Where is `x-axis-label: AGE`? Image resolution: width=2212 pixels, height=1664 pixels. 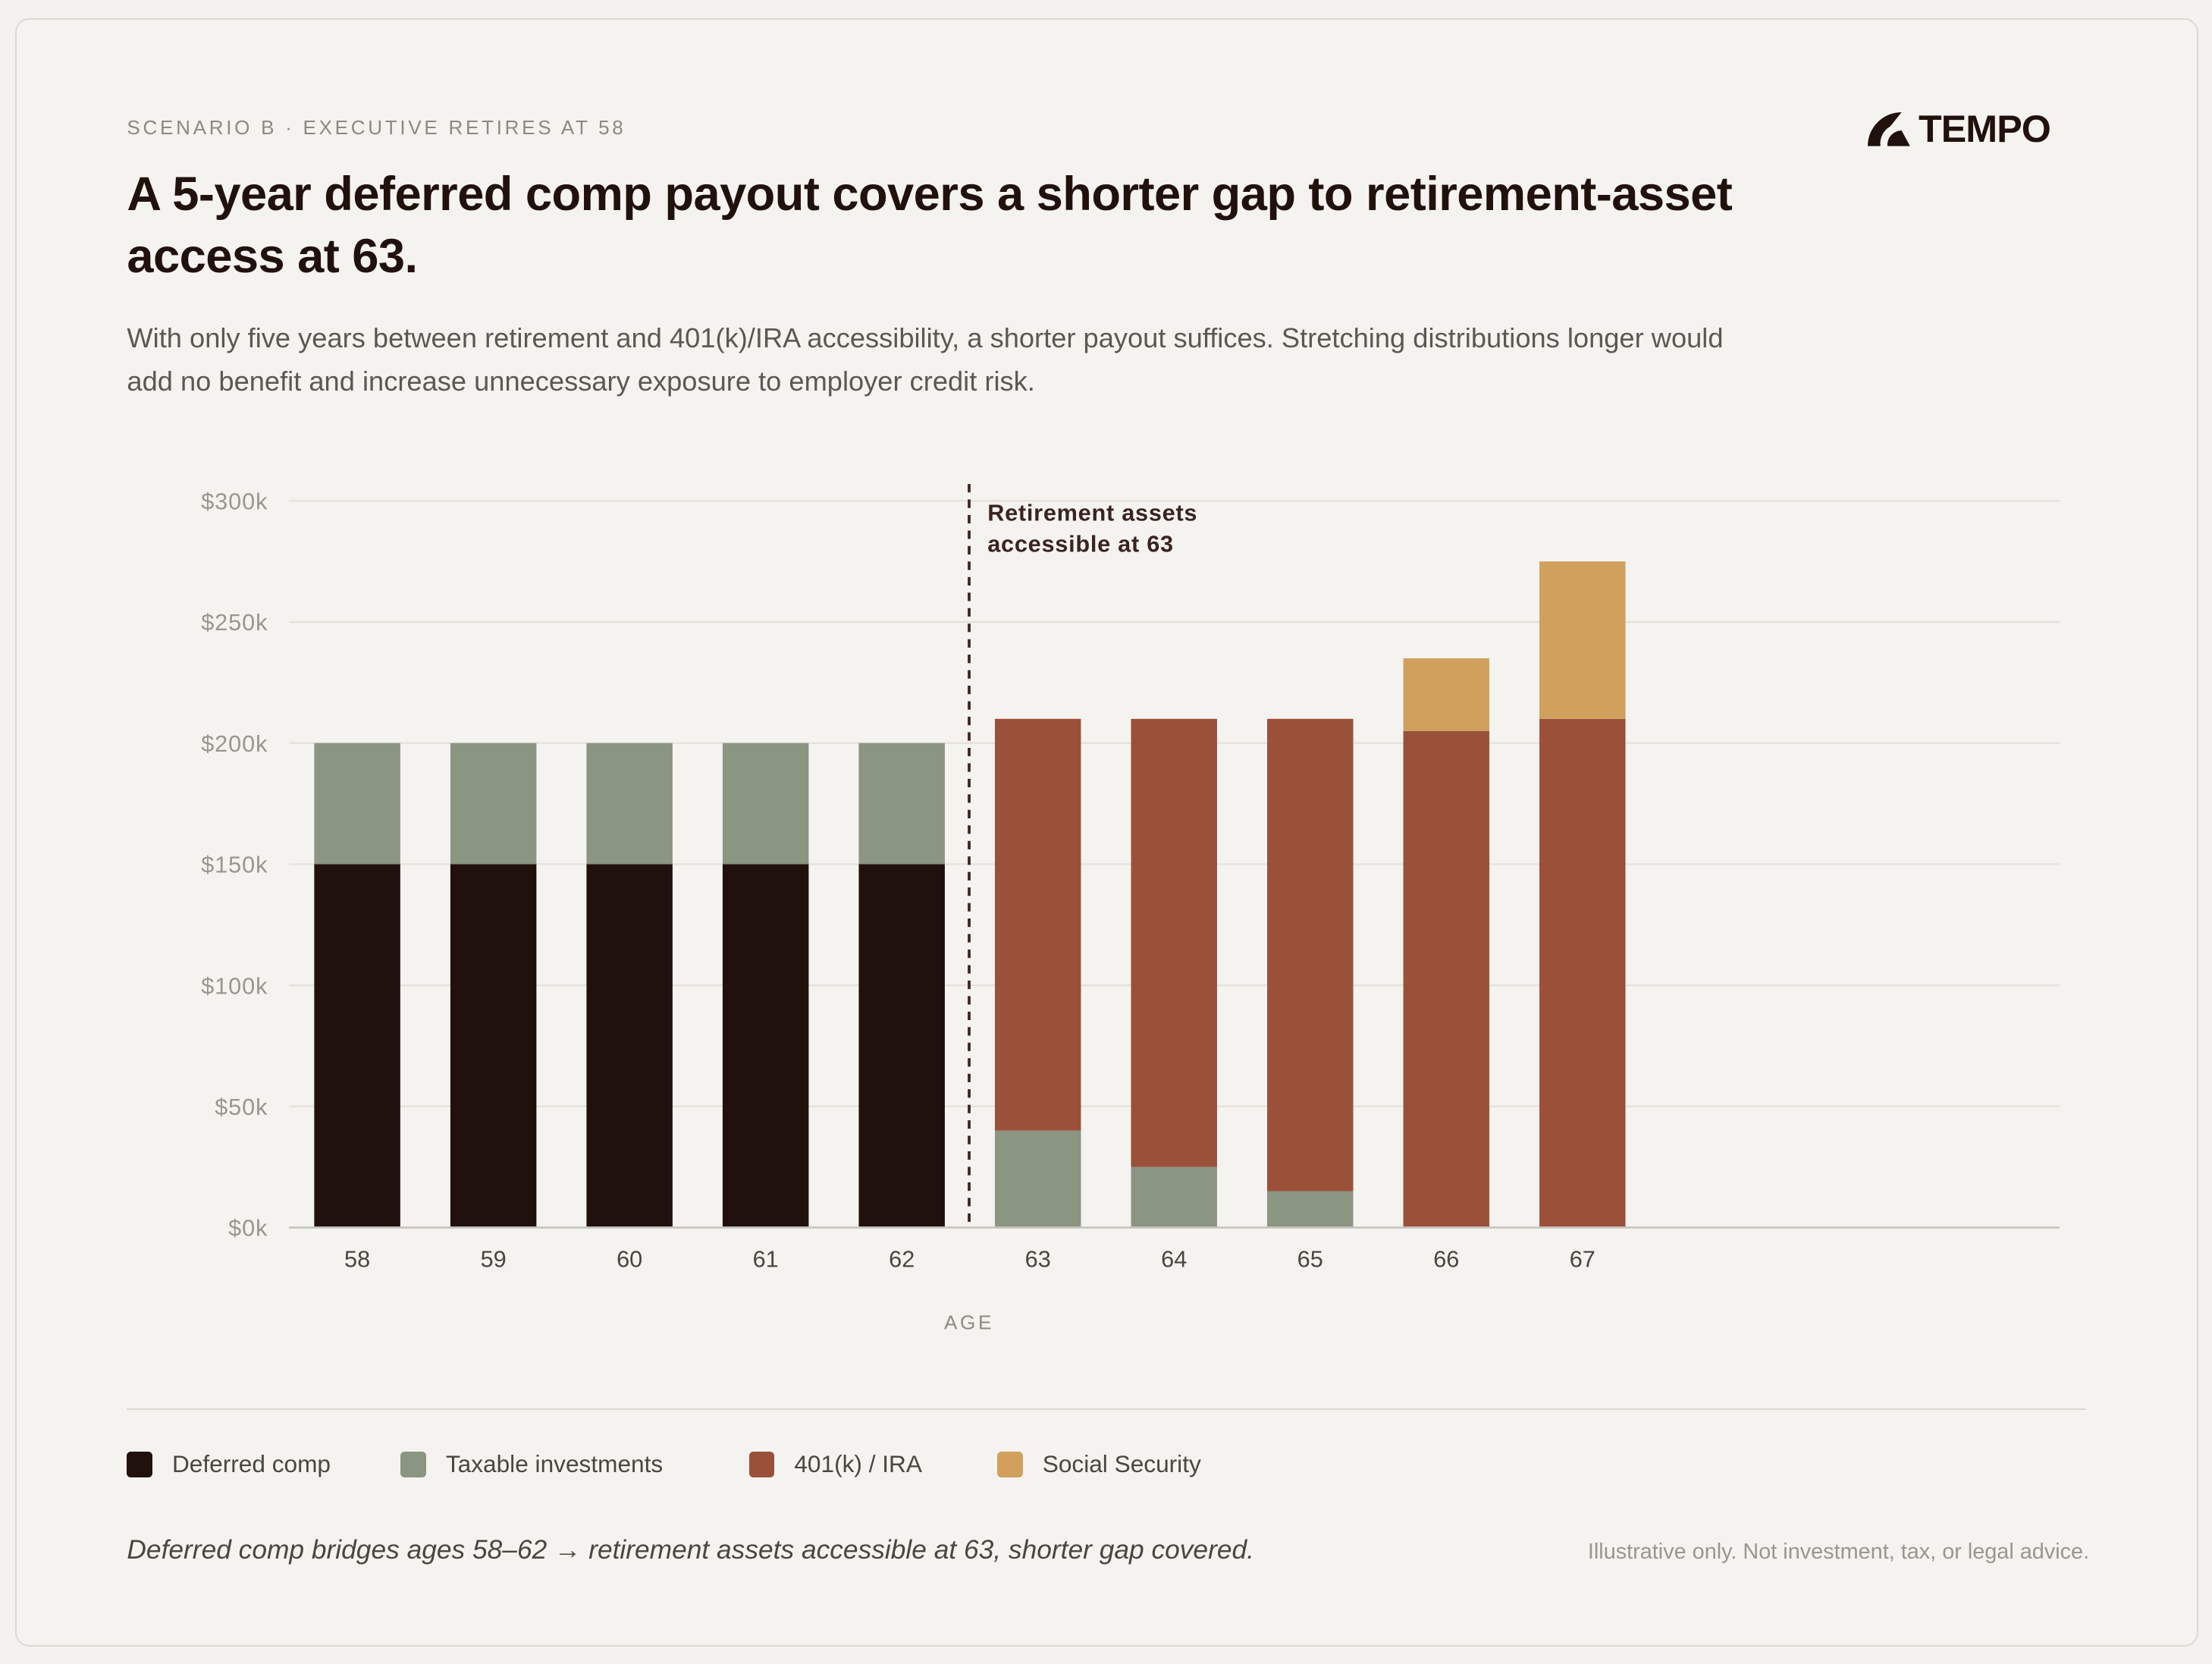
x-axis-label: AGE is located at coordinates (969, 1322).